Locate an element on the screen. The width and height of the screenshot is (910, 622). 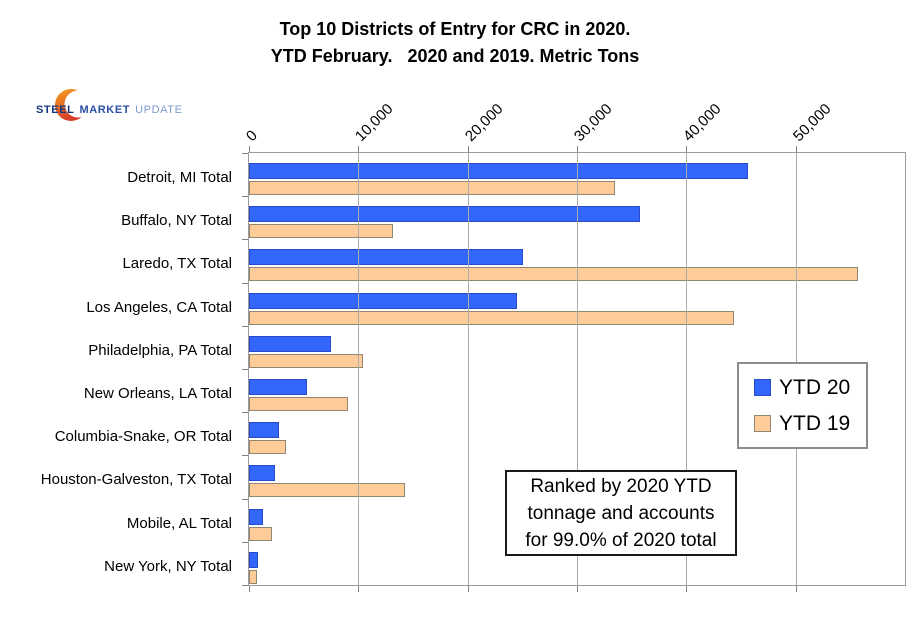
legend-item: YTD 20 is located at coordinates (810, 387).